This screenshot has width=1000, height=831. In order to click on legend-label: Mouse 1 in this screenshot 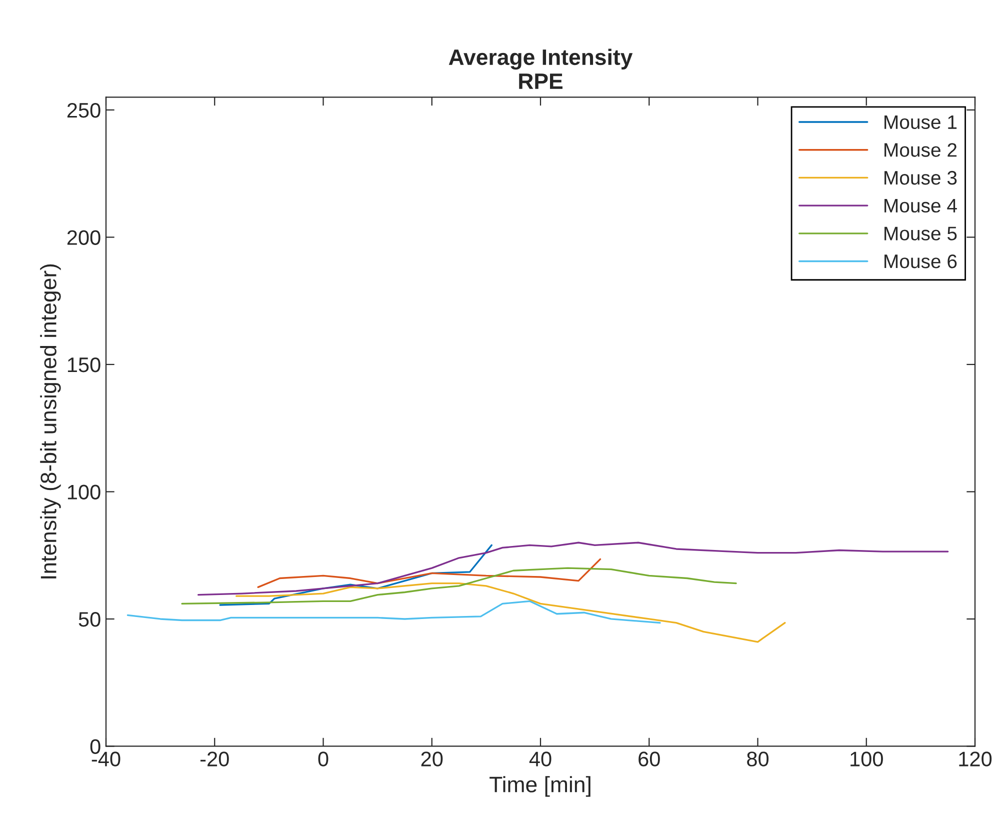, I will do `click(920, 122)`.